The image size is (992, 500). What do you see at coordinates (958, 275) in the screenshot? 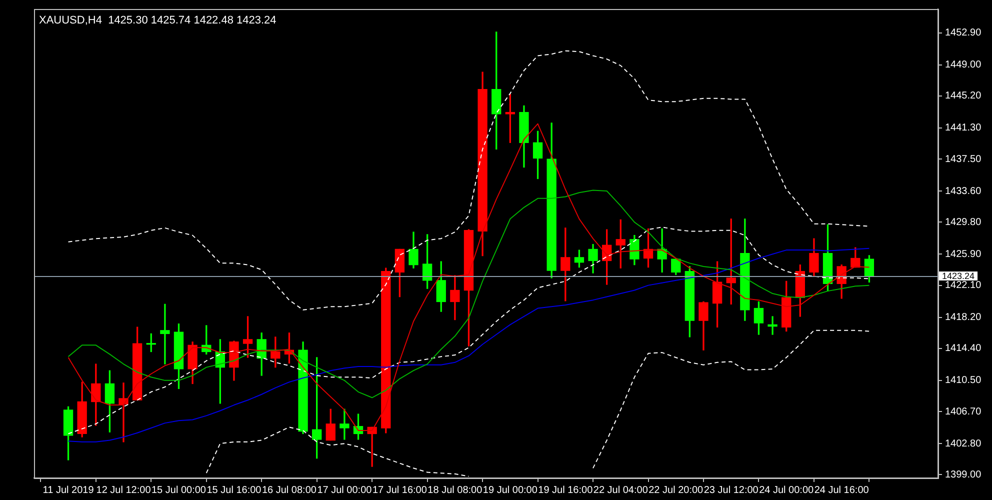
I see `ref-line-label: 1423.24` at bounding box center [958, 275].